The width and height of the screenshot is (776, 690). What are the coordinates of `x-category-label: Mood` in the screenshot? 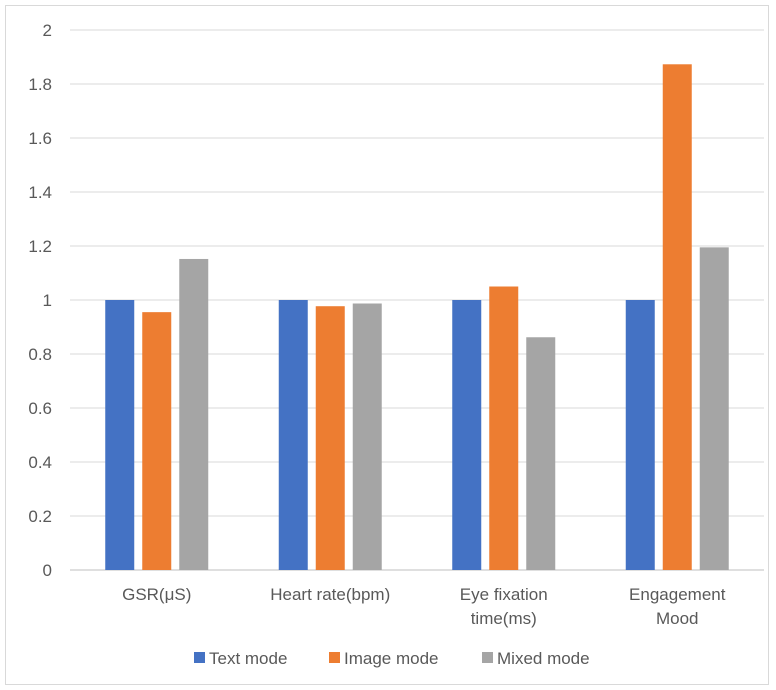 It's located at (677, 618).